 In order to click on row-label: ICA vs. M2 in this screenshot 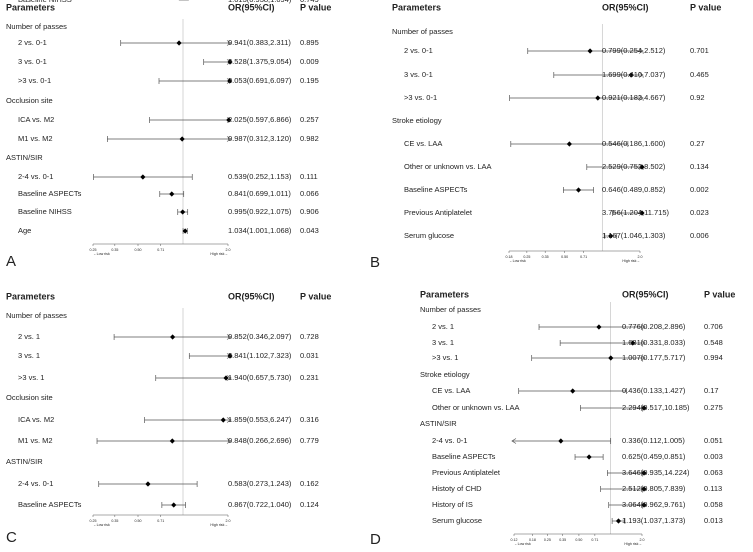, I will do `click(36, 419)`.